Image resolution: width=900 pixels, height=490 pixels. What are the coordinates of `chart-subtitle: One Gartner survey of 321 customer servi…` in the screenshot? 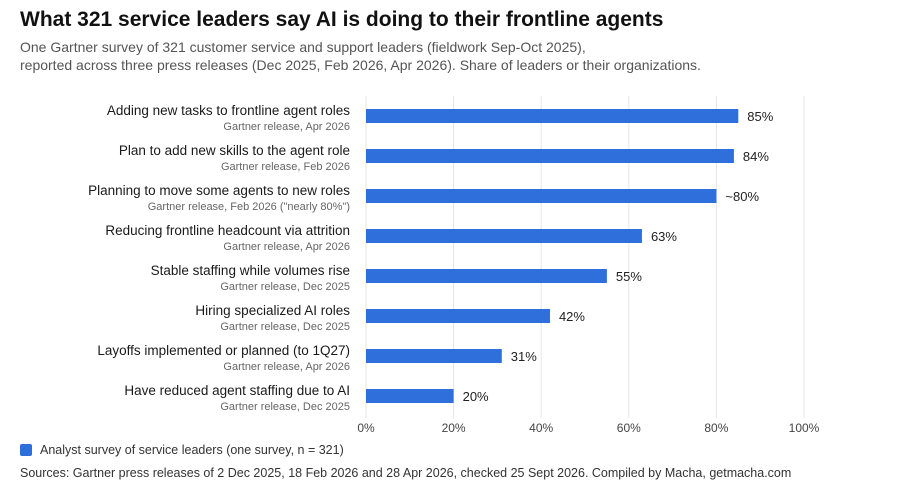 It's located at (450, 56).